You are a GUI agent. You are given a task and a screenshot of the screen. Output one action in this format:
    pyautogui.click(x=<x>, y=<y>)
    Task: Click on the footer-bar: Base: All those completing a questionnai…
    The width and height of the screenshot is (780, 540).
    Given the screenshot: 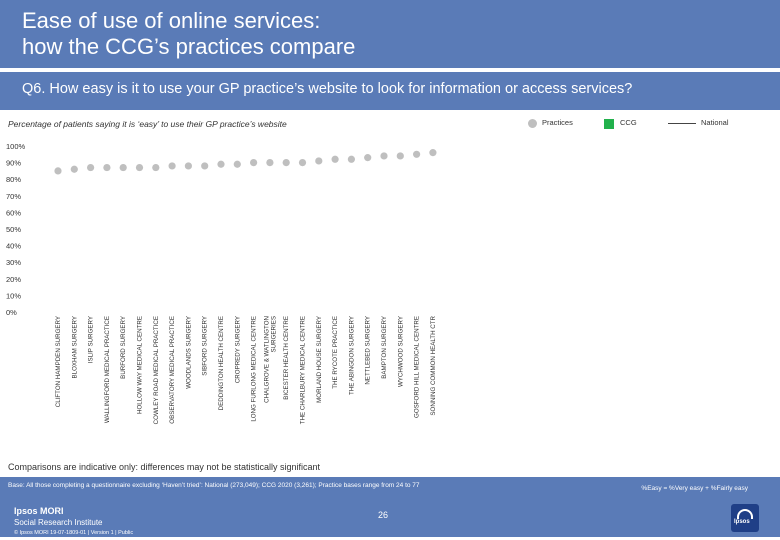 What is the action you would take?
    pyautogui.click(x=390, y=507)
    